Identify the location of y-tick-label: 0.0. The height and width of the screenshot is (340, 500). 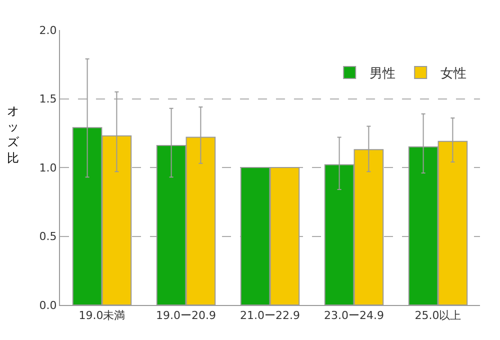
(48, 305).